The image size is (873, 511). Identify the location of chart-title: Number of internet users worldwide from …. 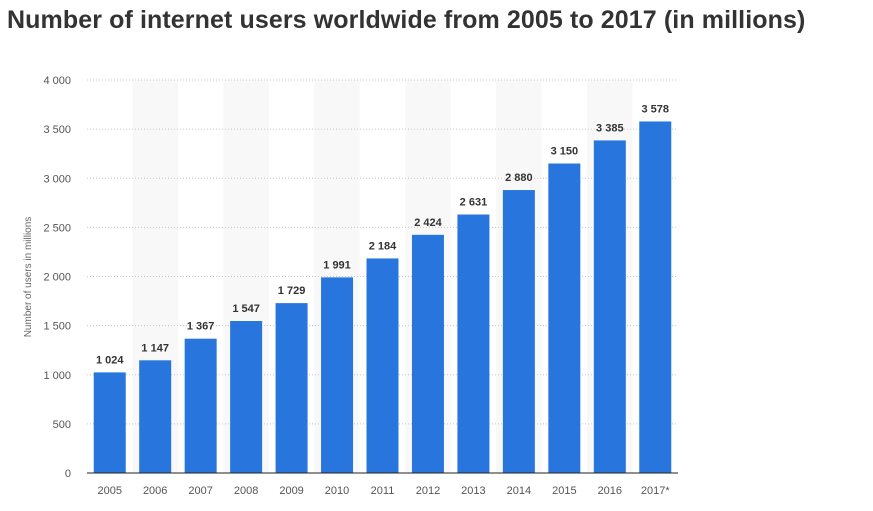
(406, 20).